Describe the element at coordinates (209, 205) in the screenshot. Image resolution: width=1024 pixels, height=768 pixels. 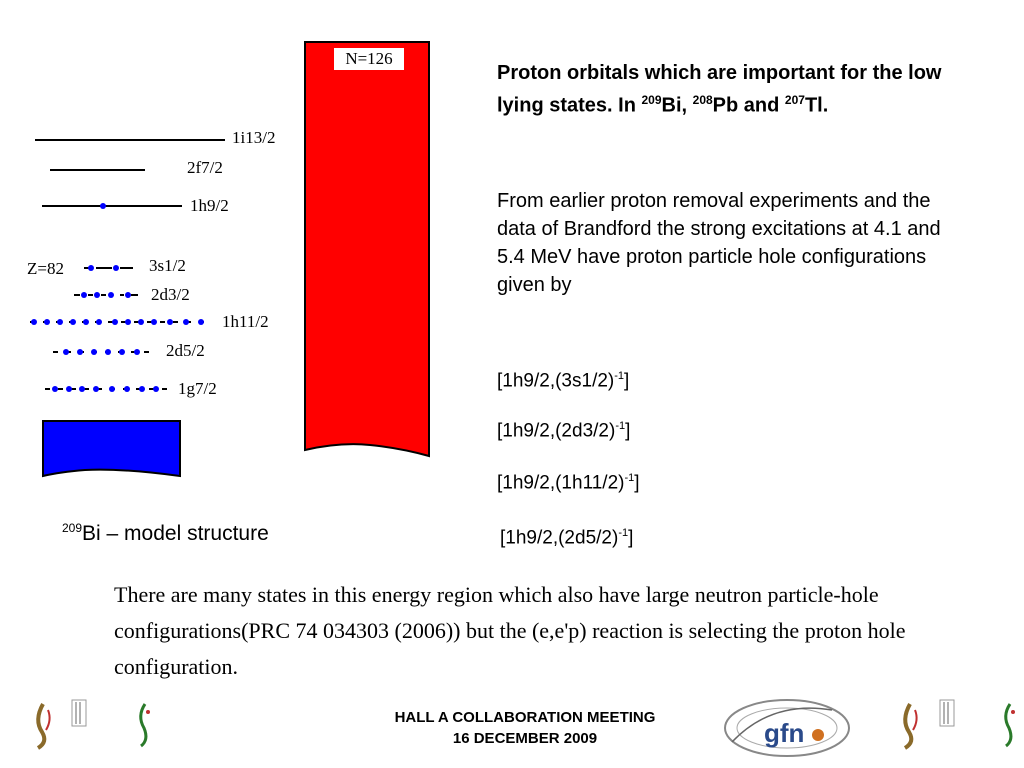
I see `level-label-1h9-2: 1h9/2` at that location.